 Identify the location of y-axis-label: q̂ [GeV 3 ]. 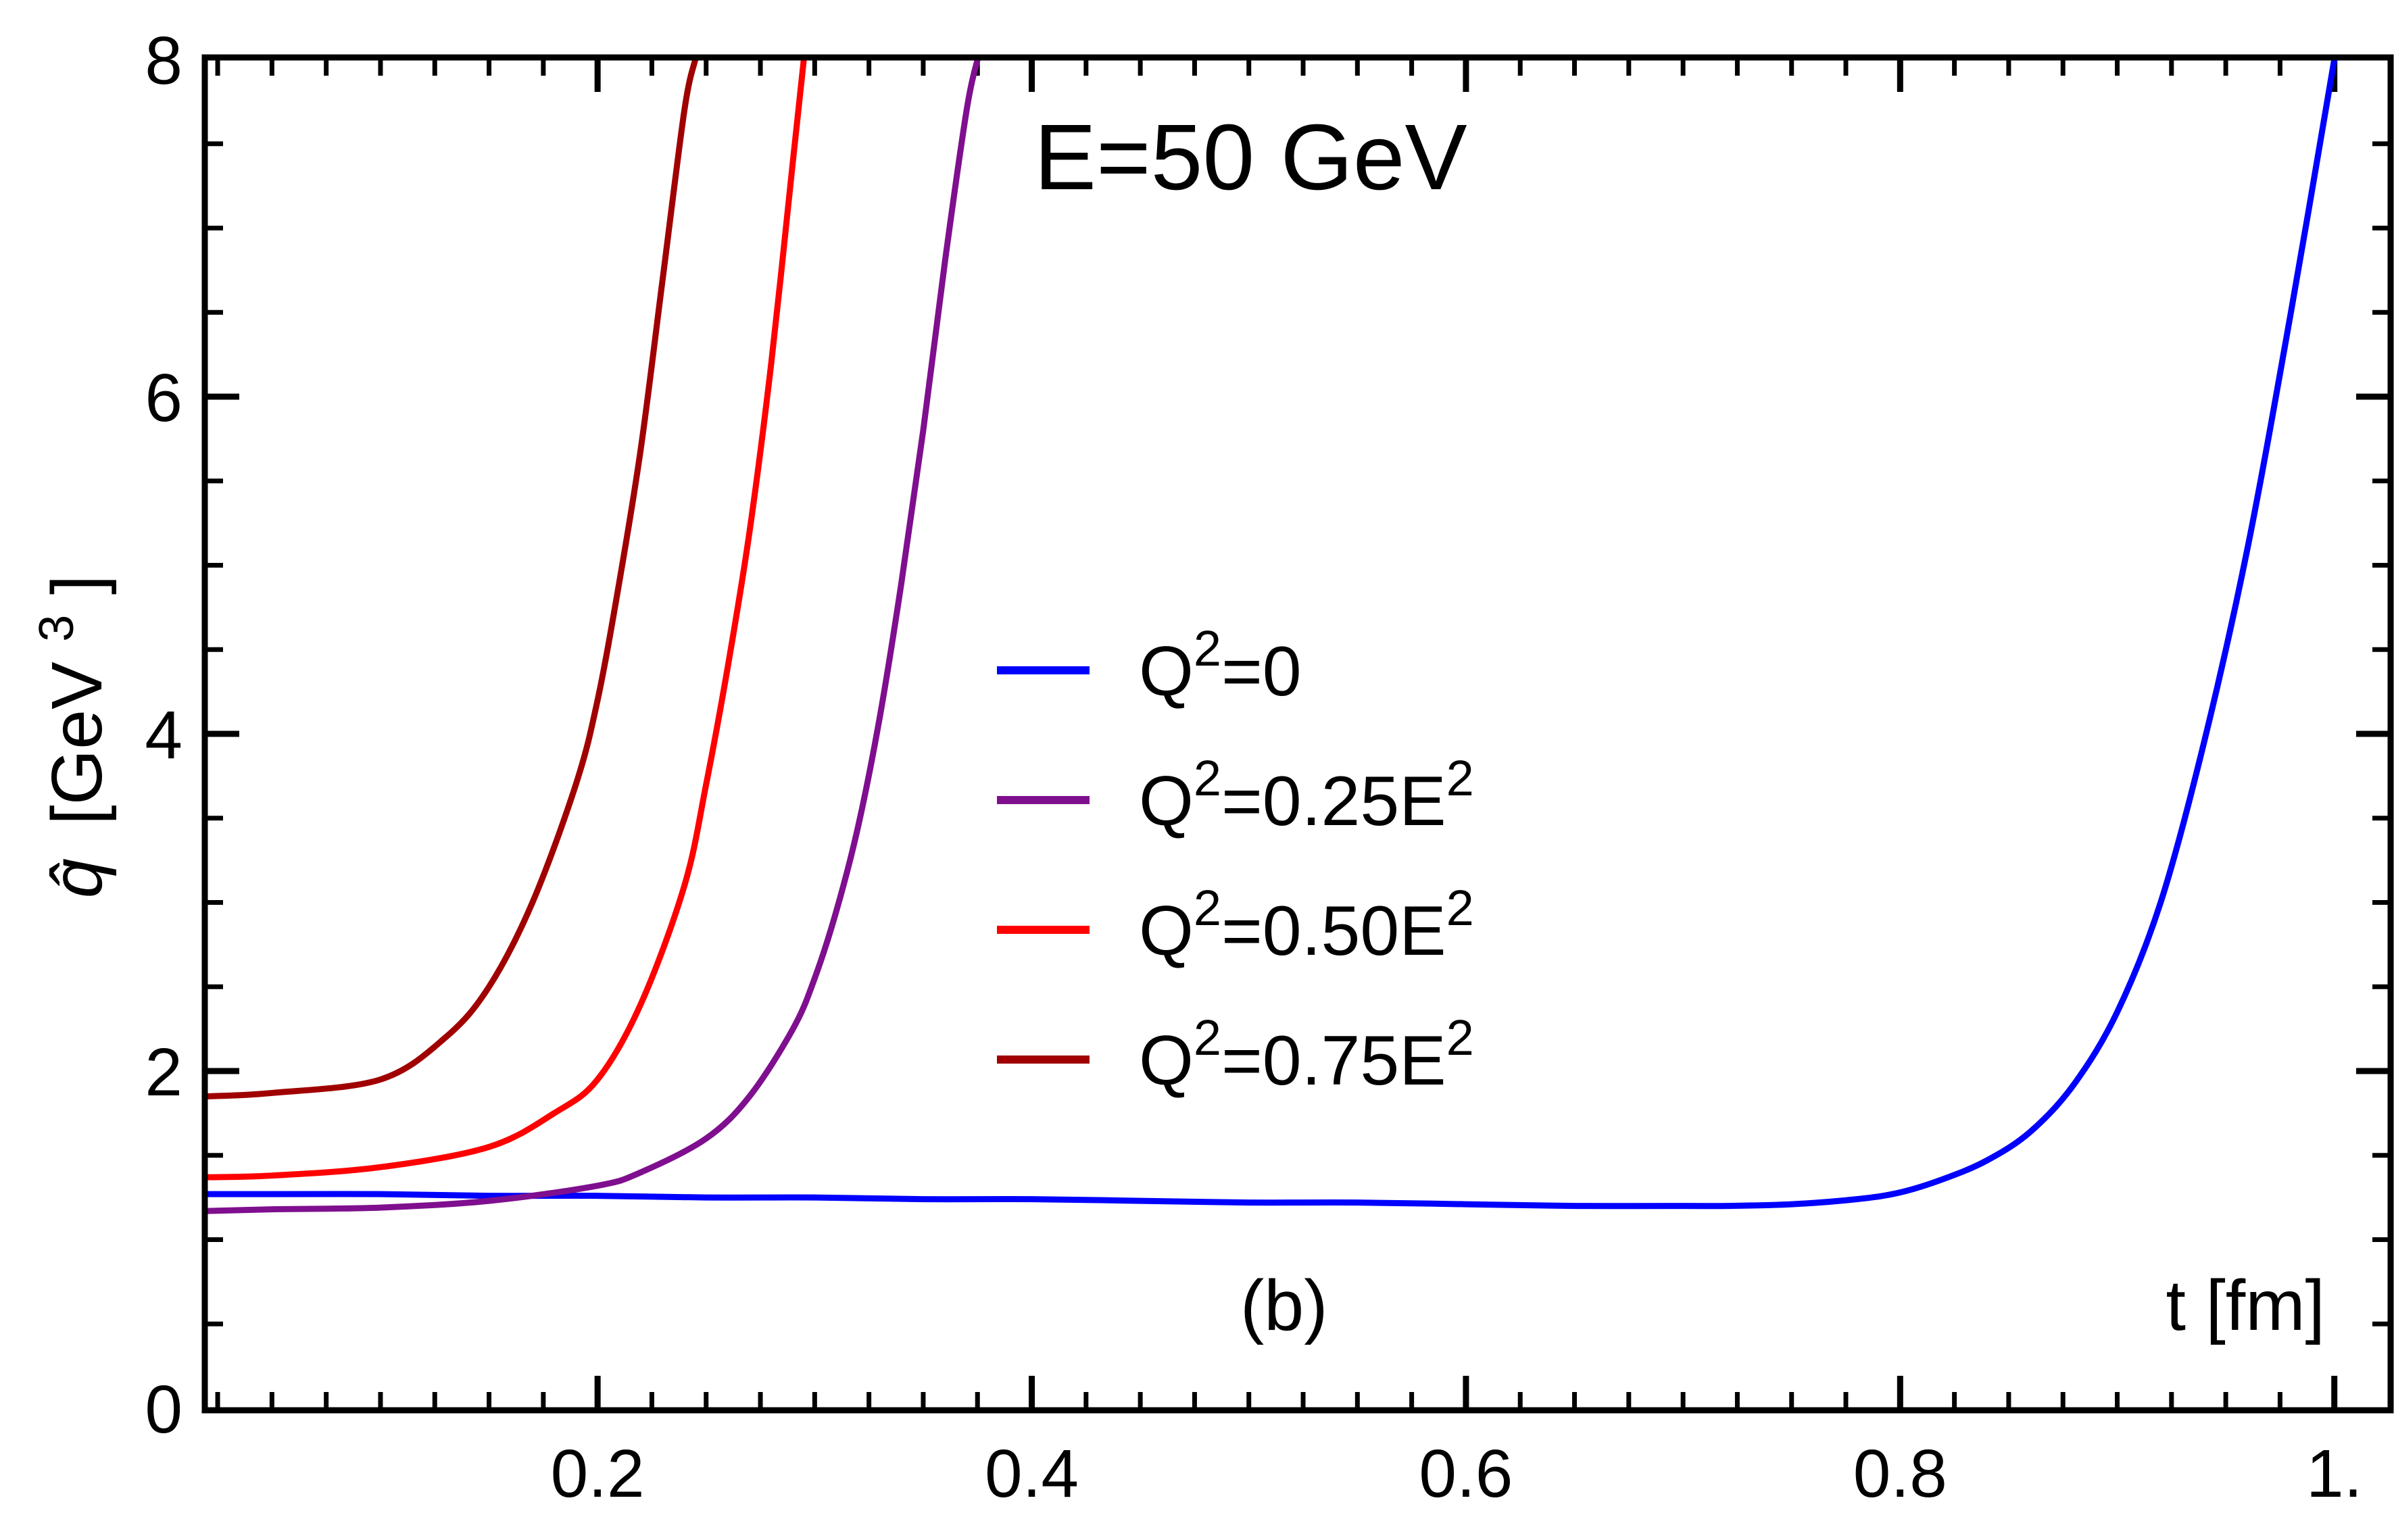
(63, 736).